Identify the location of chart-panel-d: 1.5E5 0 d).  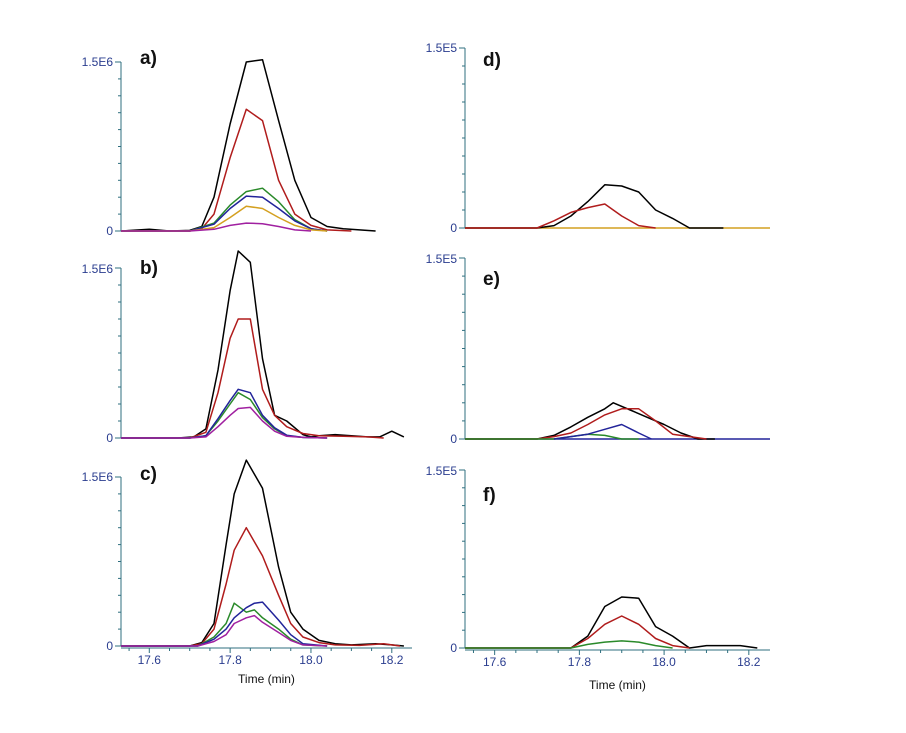
(598, 138).